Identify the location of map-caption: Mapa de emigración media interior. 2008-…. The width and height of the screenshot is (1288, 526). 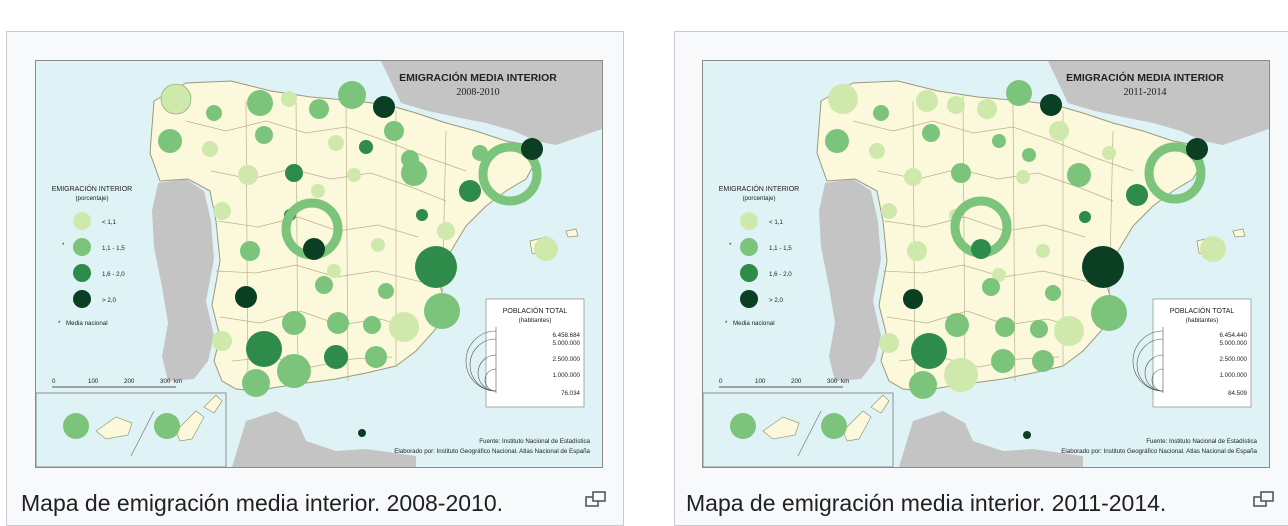
(262, 503).